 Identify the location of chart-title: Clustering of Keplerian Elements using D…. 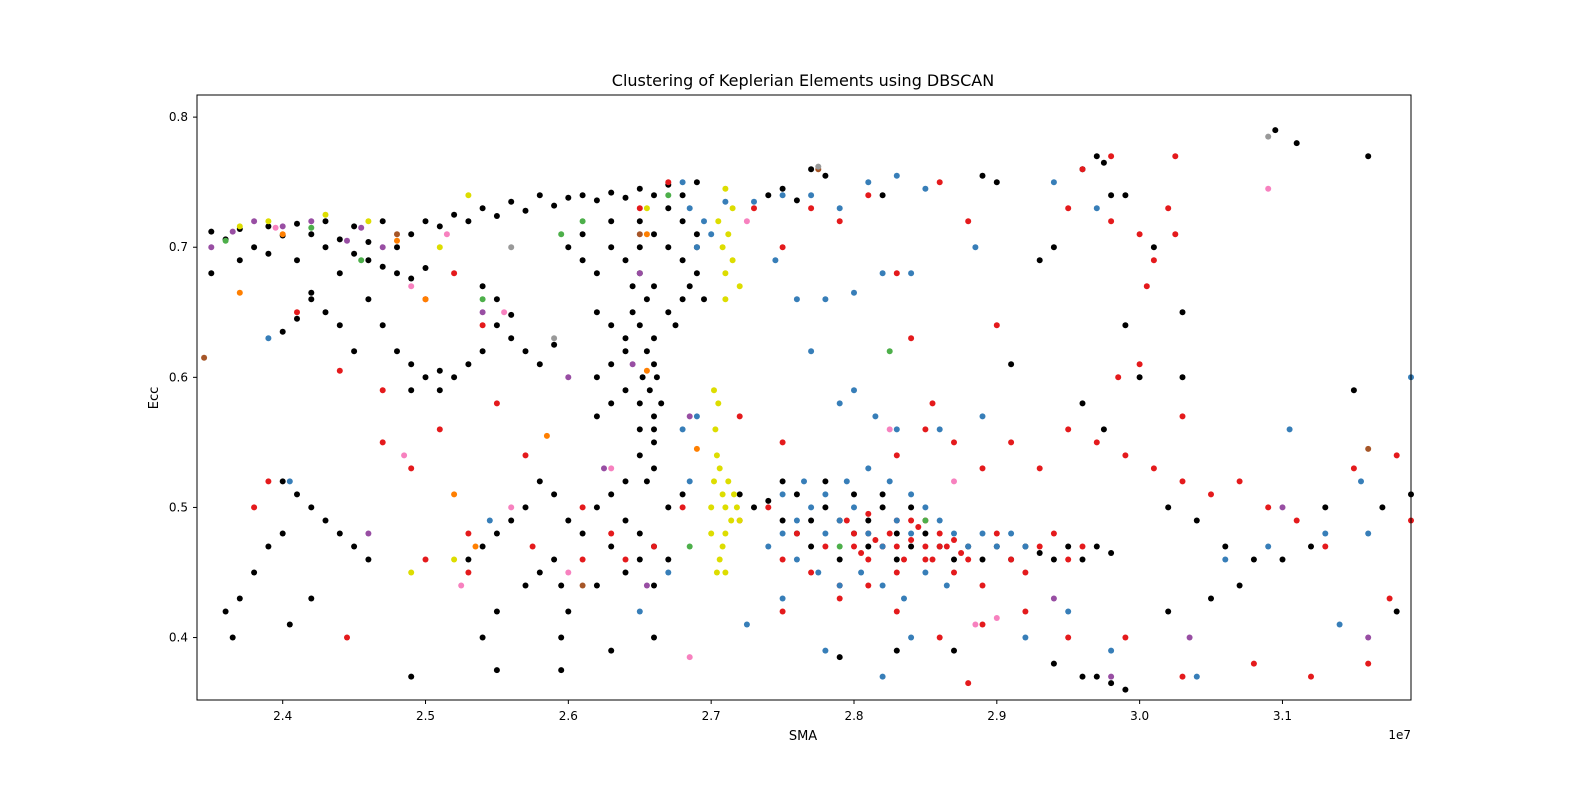
(803, 80).